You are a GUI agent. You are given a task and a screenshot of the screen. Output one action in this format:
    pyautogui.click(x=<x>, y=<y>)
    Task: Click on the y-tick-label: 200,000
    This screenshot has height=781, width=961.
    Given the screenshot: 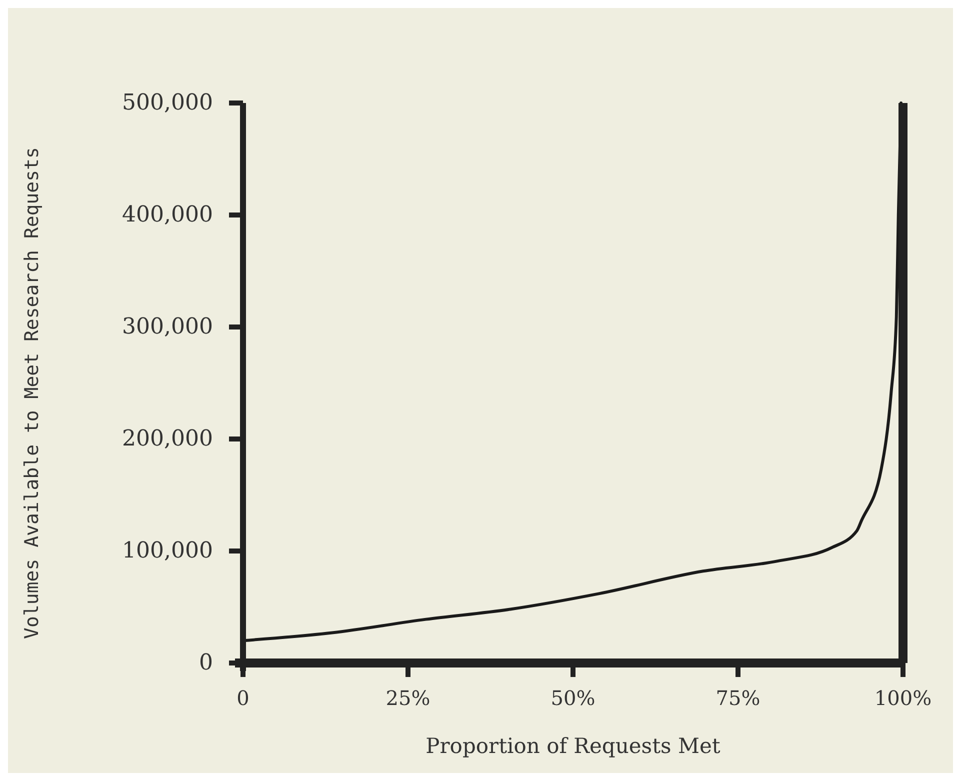 What is the action you would take?
    pyautogui.click(x=167, y=439)
    